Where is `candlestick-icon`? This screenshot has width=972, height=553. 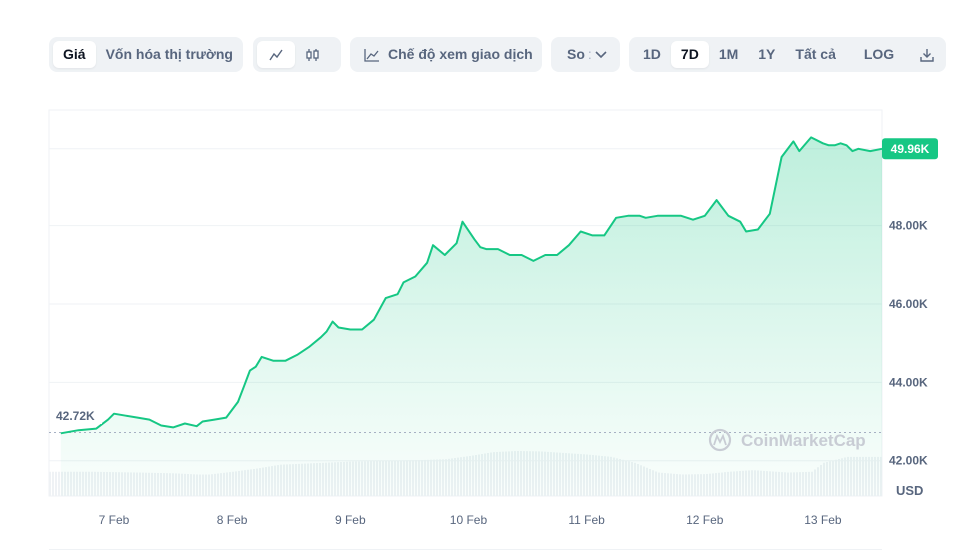 candlestick-icon is located at coordinates (313, 54).